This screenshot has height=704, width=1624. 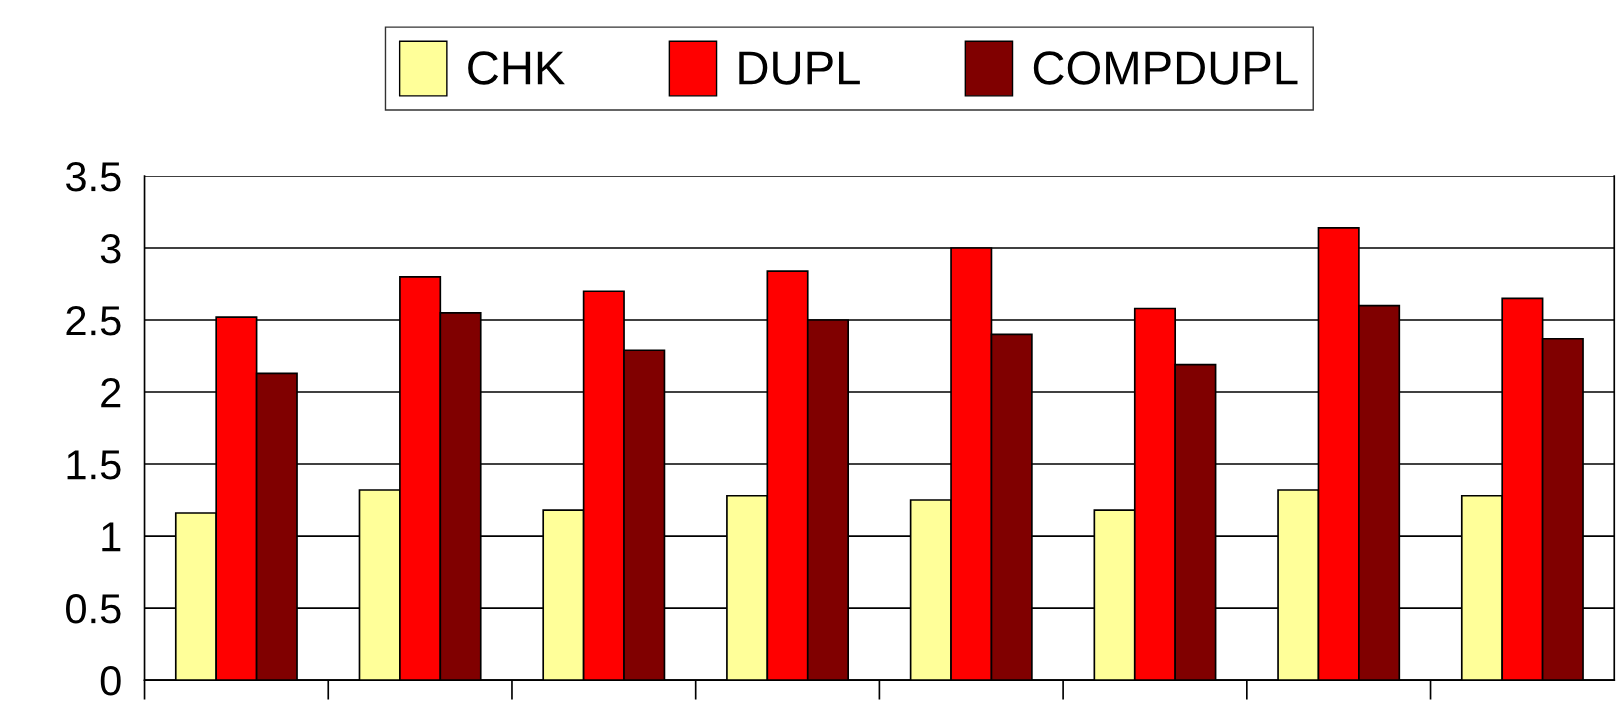 I want to click on legend-label: DUPL, so click(x=799, y=68).